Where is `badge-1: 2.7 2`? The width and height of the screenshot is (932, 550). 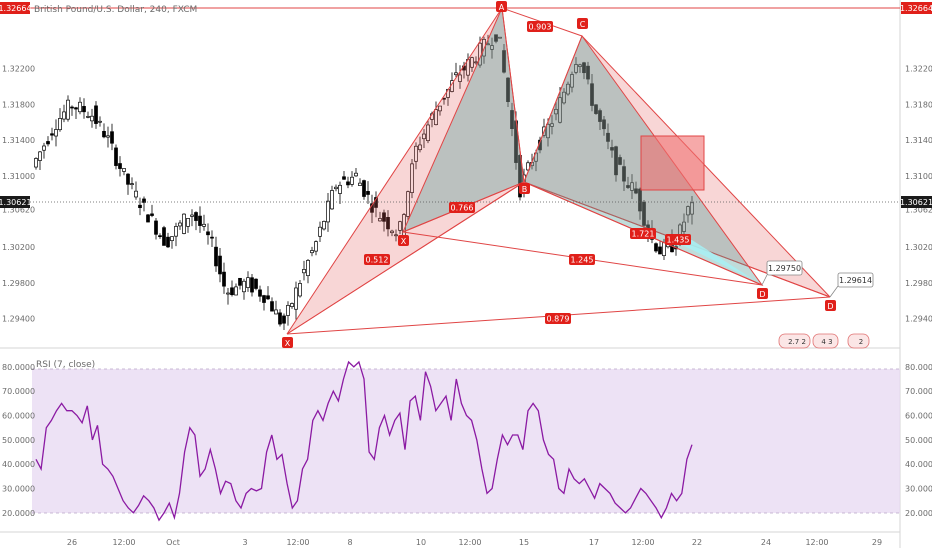
badge-1: 2.7 2 is located at coordinates (794, 341).